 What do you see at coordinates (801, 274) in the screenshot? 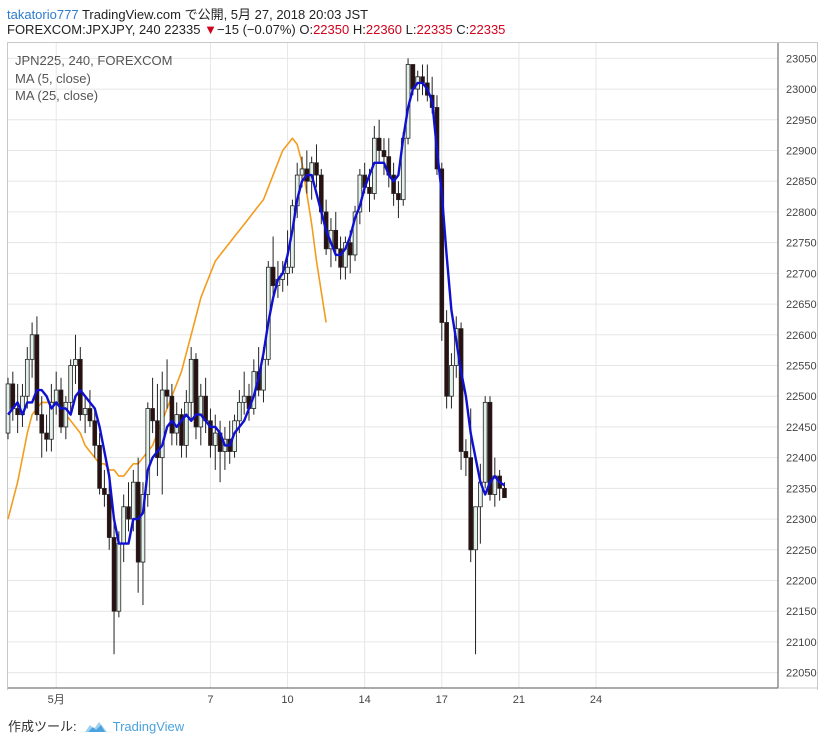
I see `y-tick-label-13: 22700` at bounding box center [801, 274].